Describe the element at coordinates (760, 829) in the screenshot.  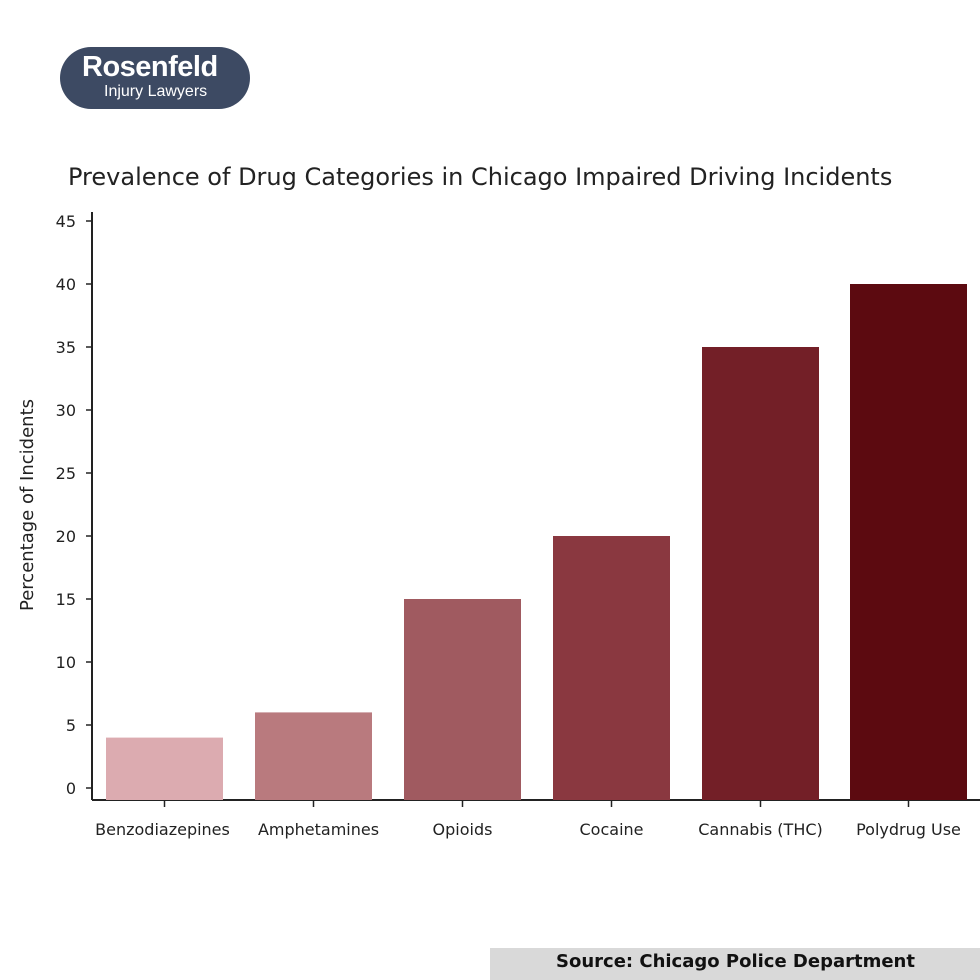
I see `x-tick-label: Cannabis (THC)` at that location.